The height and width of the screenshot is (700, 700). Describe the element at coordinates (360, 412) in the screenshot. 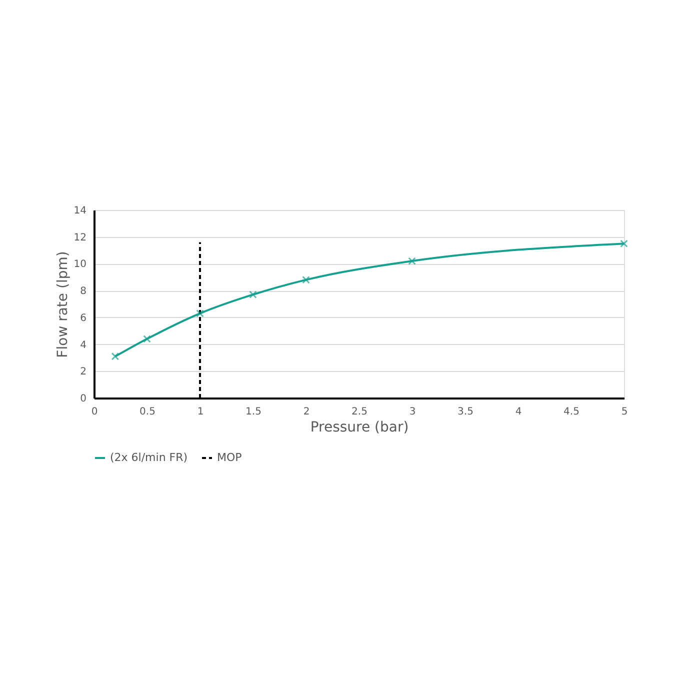

I see `x-tick-label: 2.5` at that location.